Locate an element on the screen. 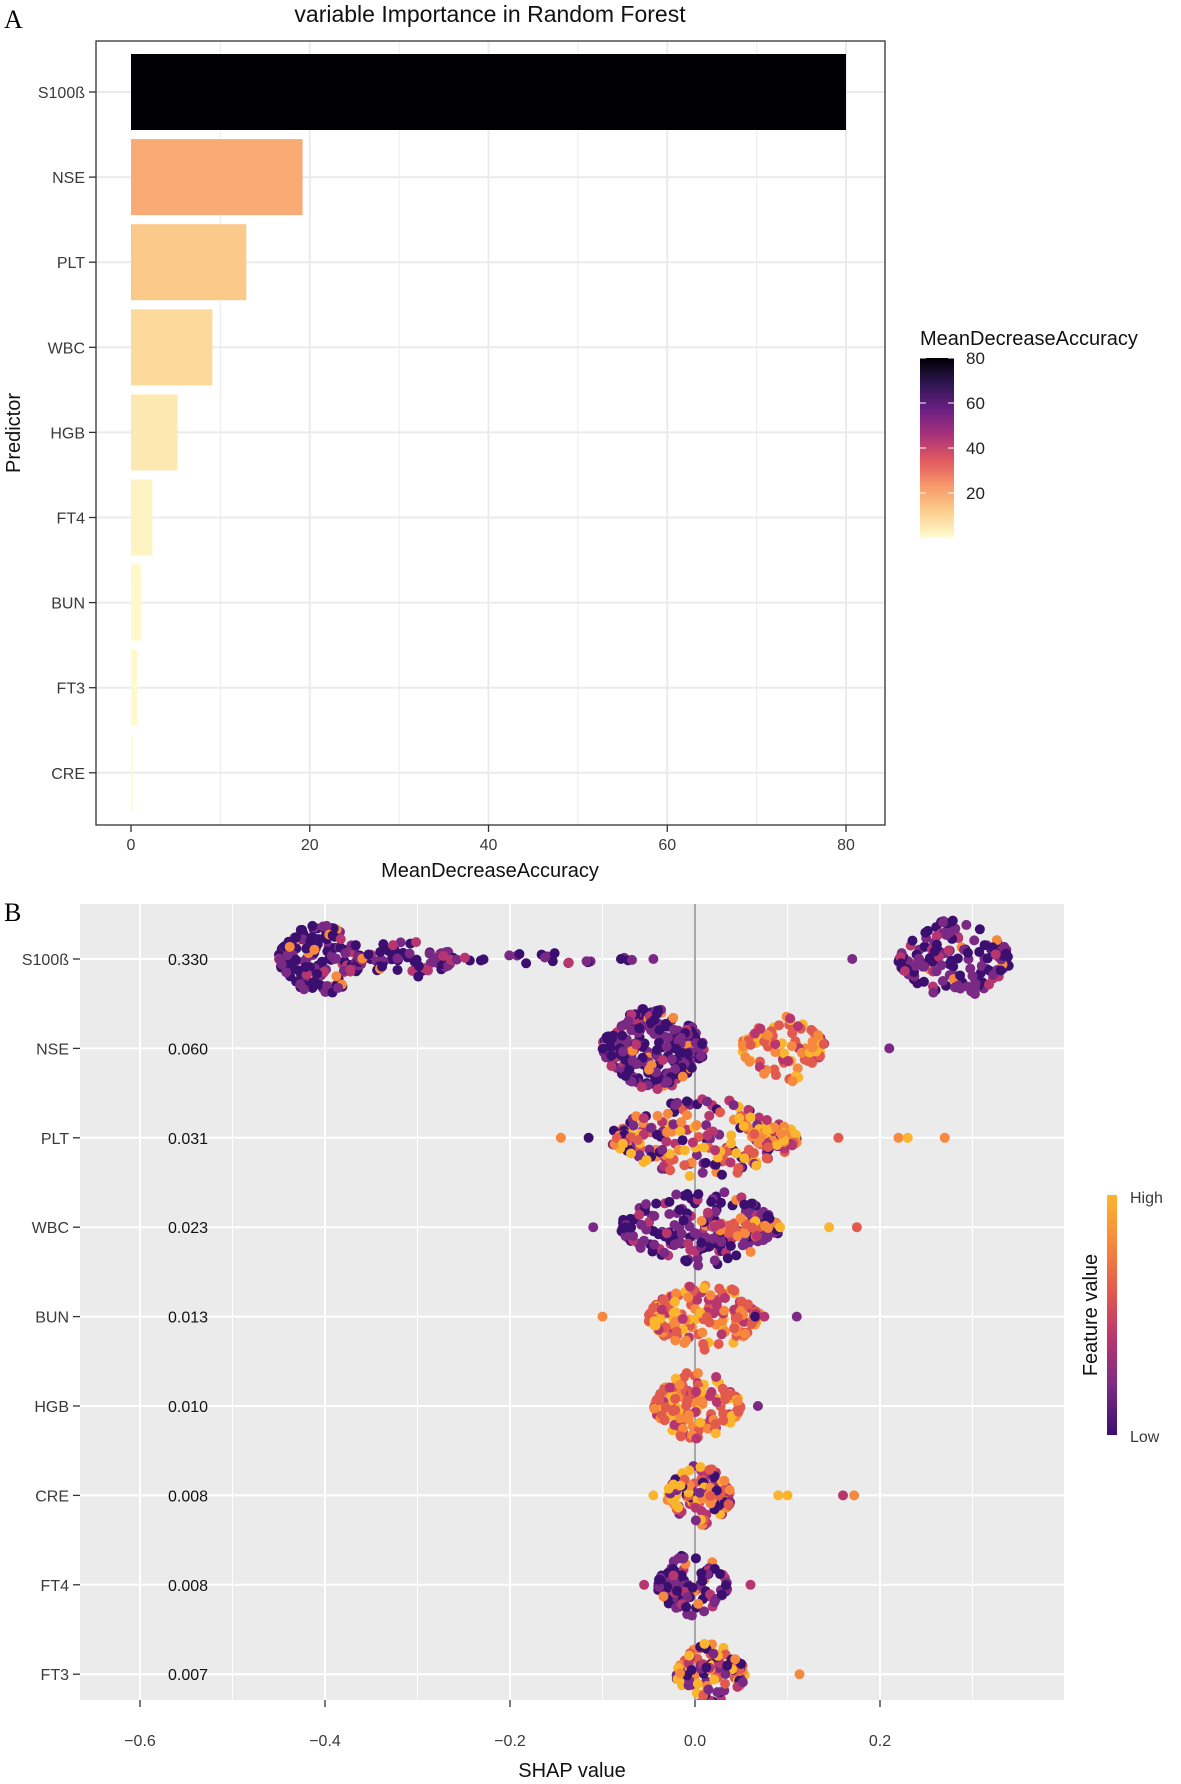  bar-BUN is located at coordinates (136, 602).